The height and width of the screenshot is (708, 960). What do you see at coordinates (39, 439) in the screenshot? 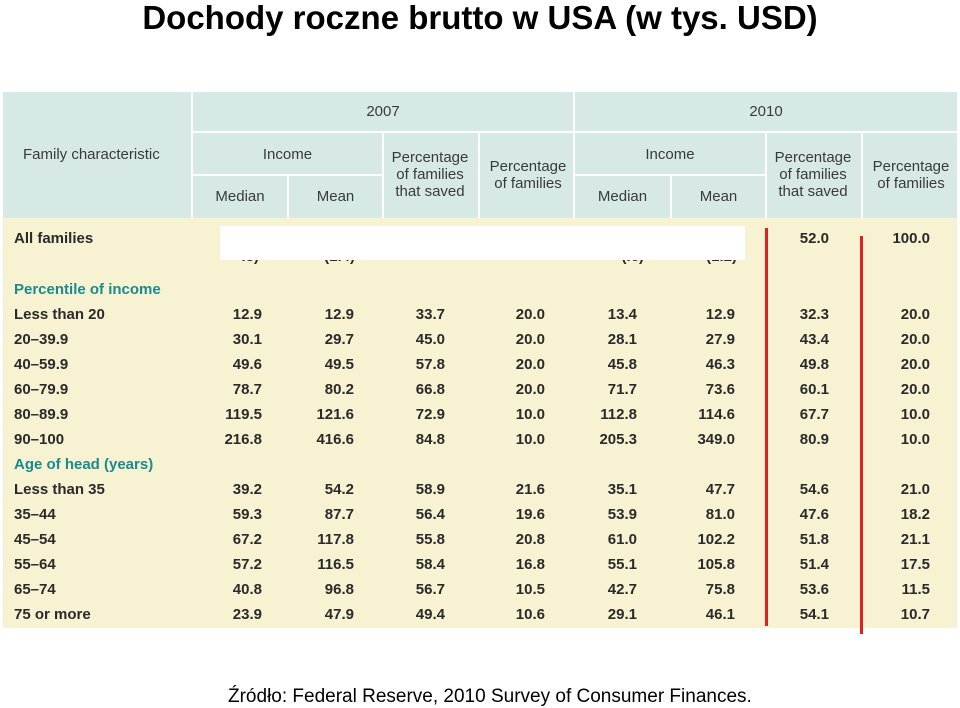
I see `row-label: 90–100` at bounding box center [39, 439].